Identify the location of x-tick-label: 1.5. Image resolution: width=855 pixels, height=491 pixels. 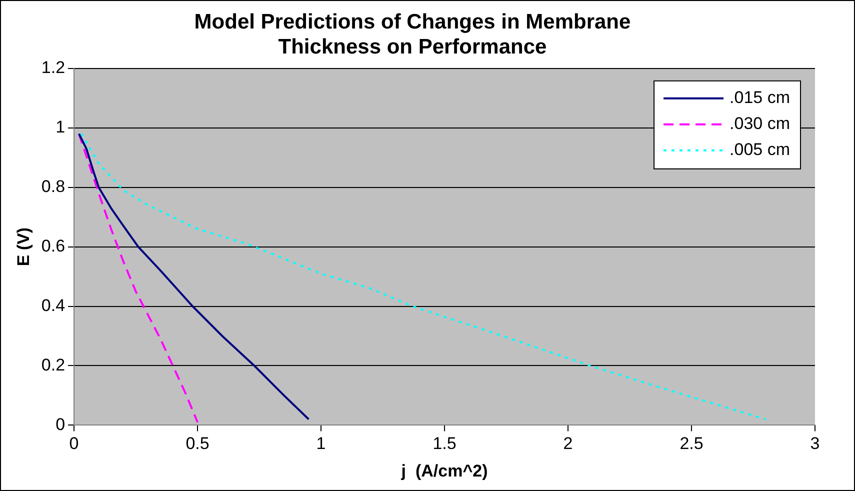
(444, 444).